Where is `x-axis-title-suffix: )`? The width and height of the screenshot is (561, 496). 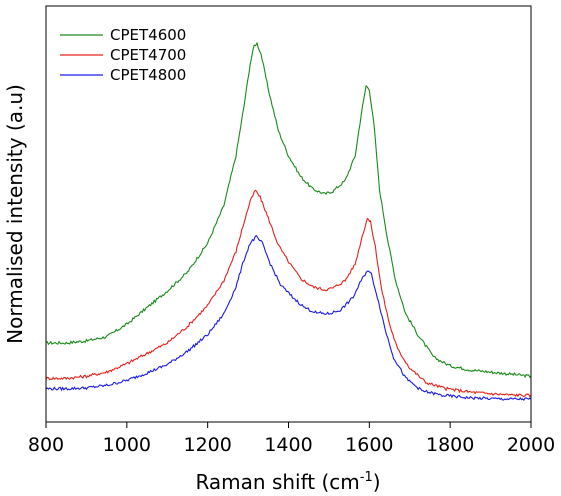
x-axis-title-suffix: ) is located at coordinates (377, 482).